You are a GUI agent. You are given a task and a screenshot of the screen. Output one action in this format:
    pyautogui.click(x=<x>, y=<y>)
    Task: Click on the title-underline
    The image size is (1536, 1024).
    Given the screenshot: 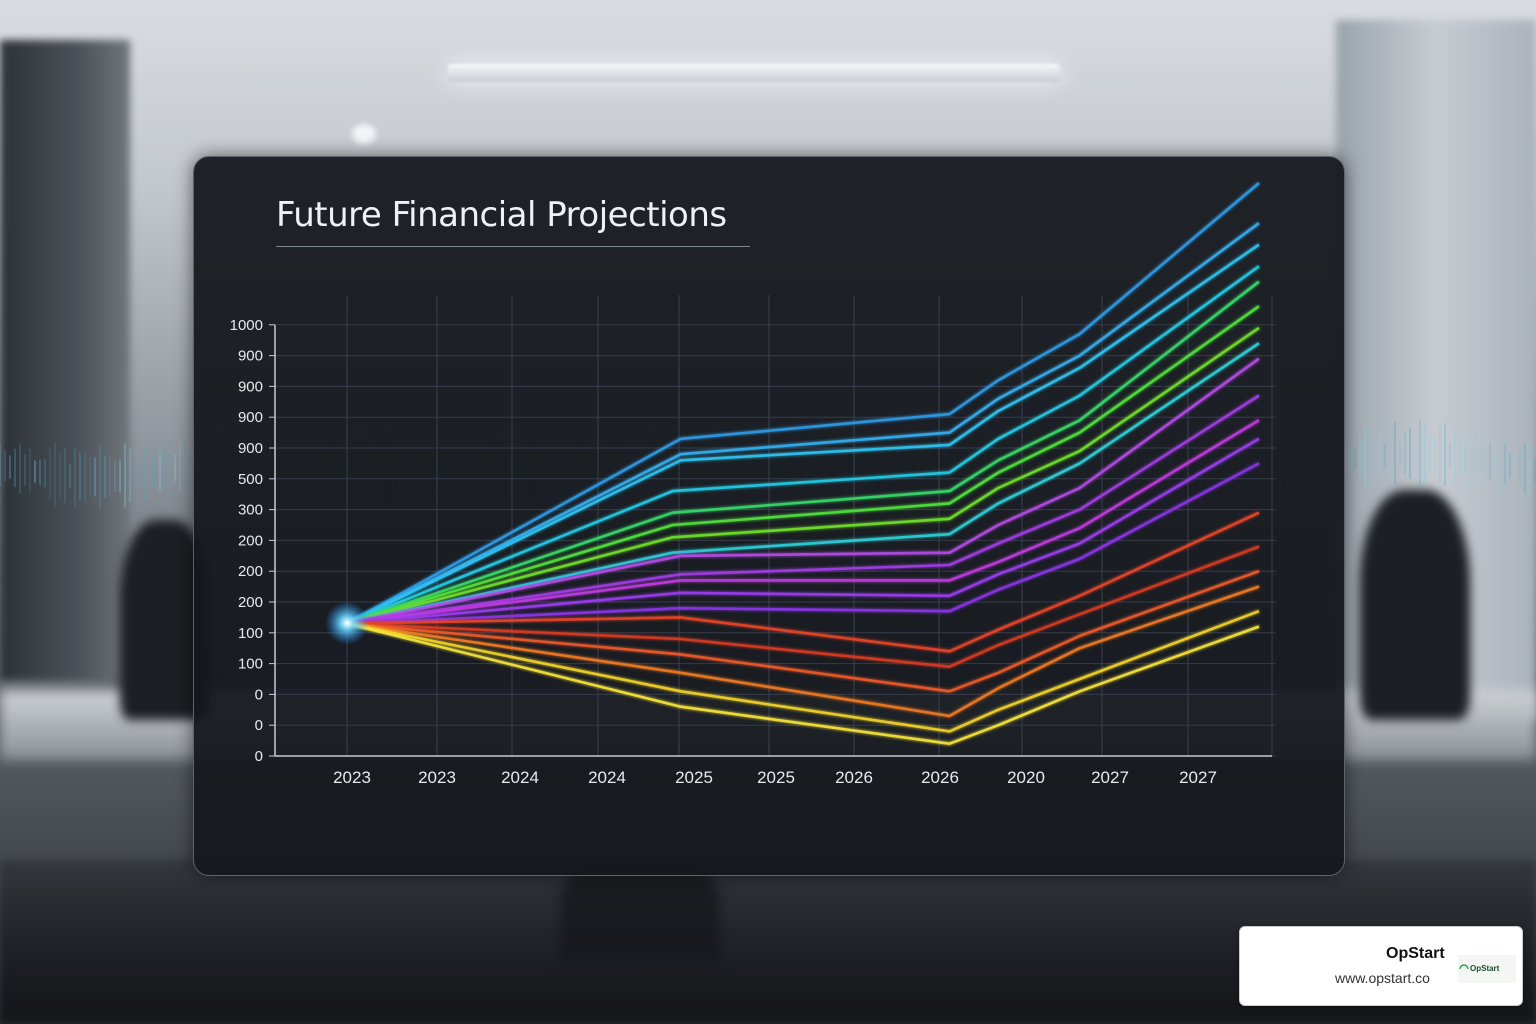 What is the action you would take?
    pyautogui.click(x=513, y=246)
    